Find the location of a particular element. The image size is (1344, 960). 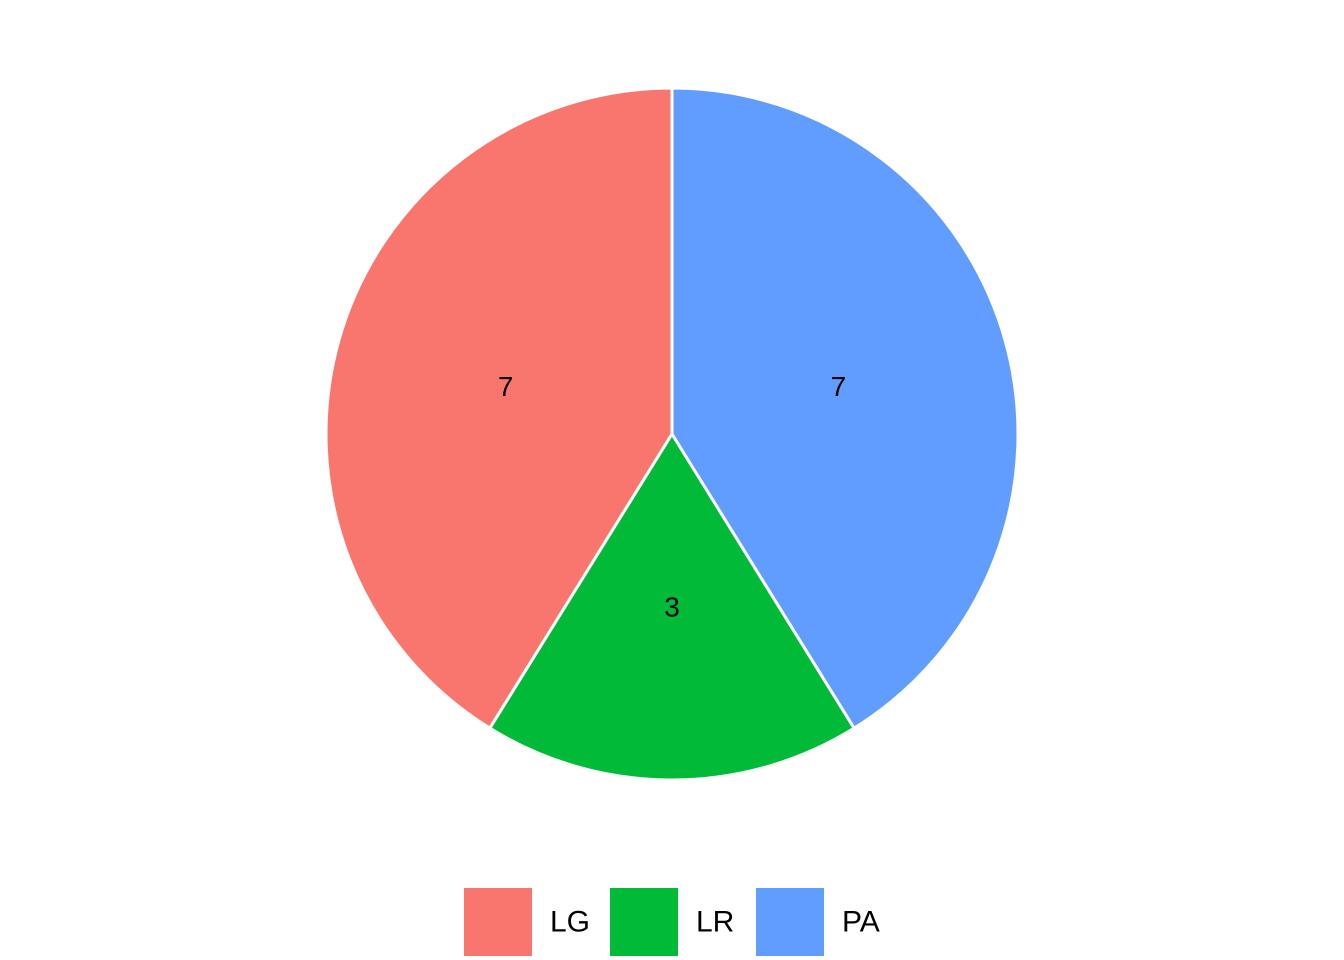

slice-label-lr: 3 is located at coordinates (672, 607).